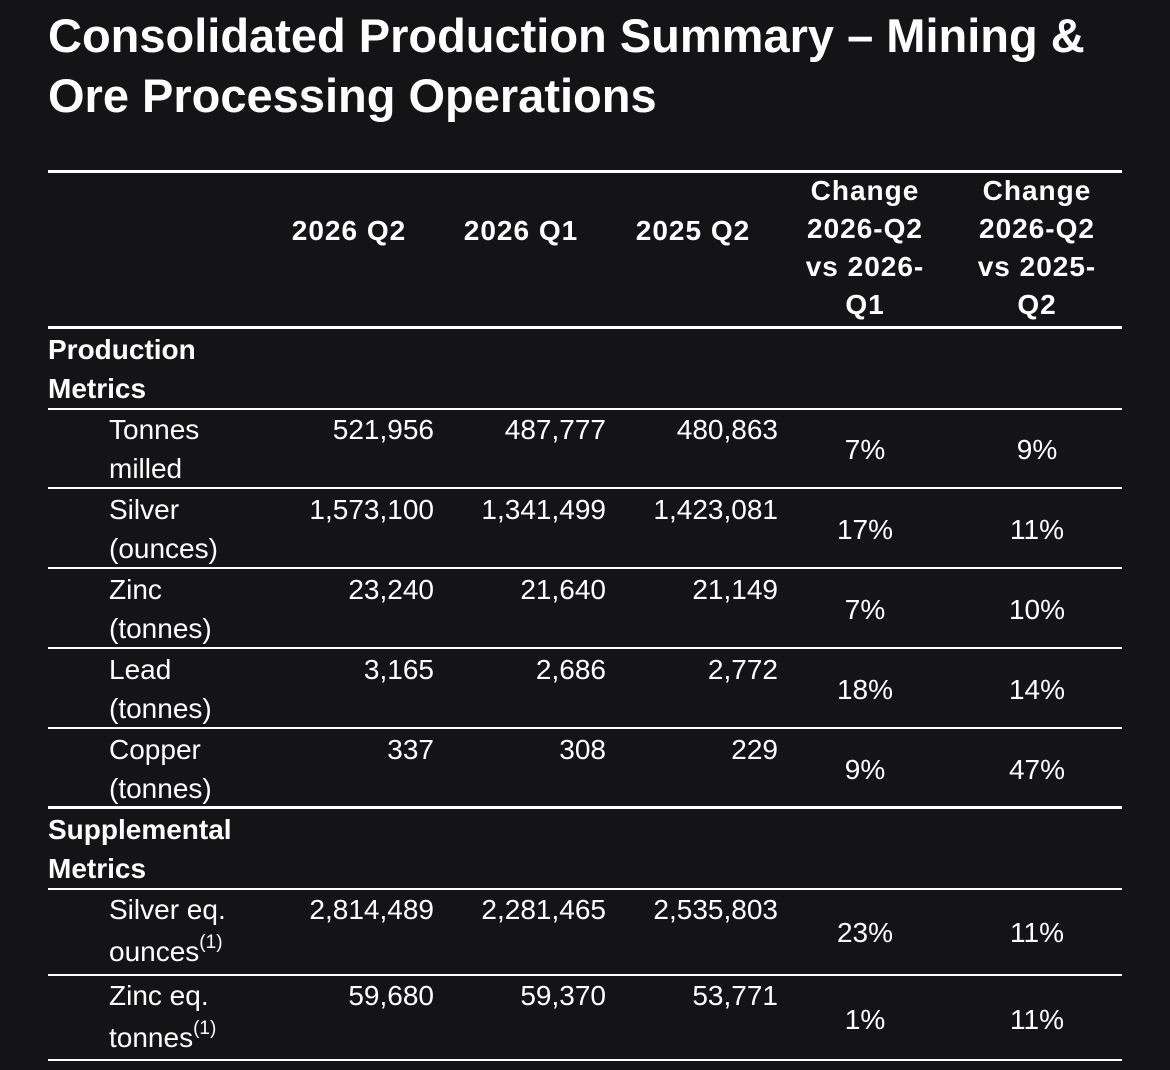 The image size is (1170, 1070). I want to click on cell-change-yoy: 10%, so click(1037, 609).